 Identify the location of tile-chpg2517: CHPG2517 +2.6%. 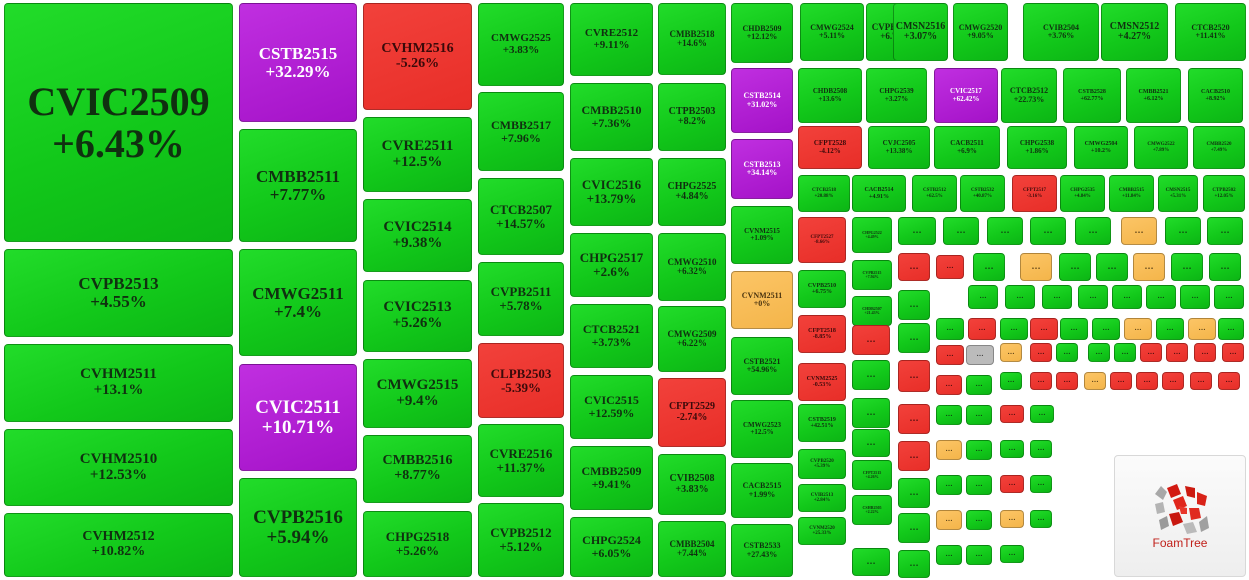
(611, 265).